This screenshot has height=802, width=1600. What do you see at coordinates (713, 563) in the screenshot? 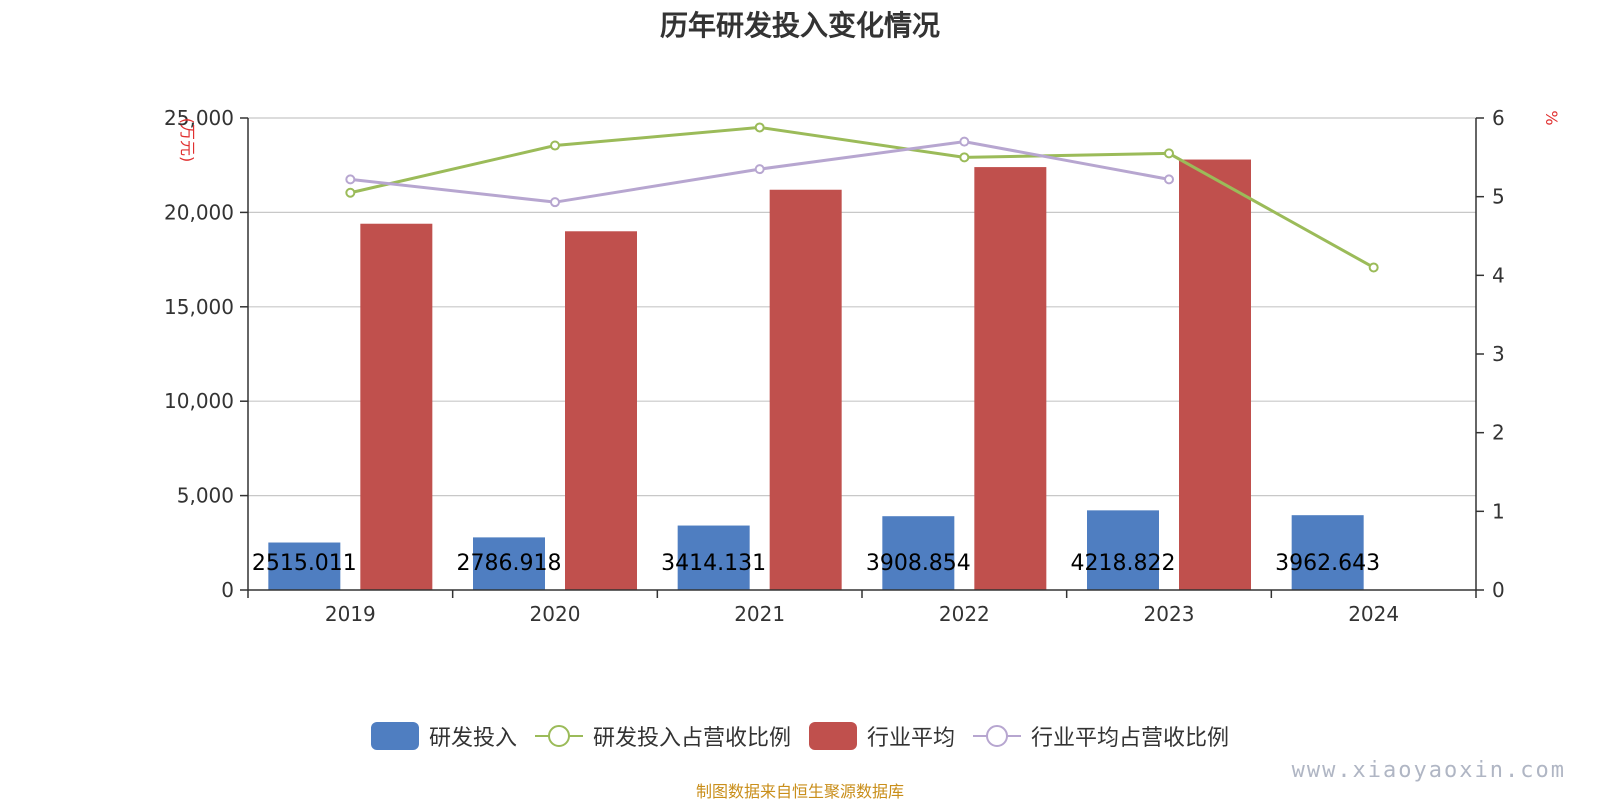
I see `bar-value-label: 3414.131` at bounding box center [713, 563].